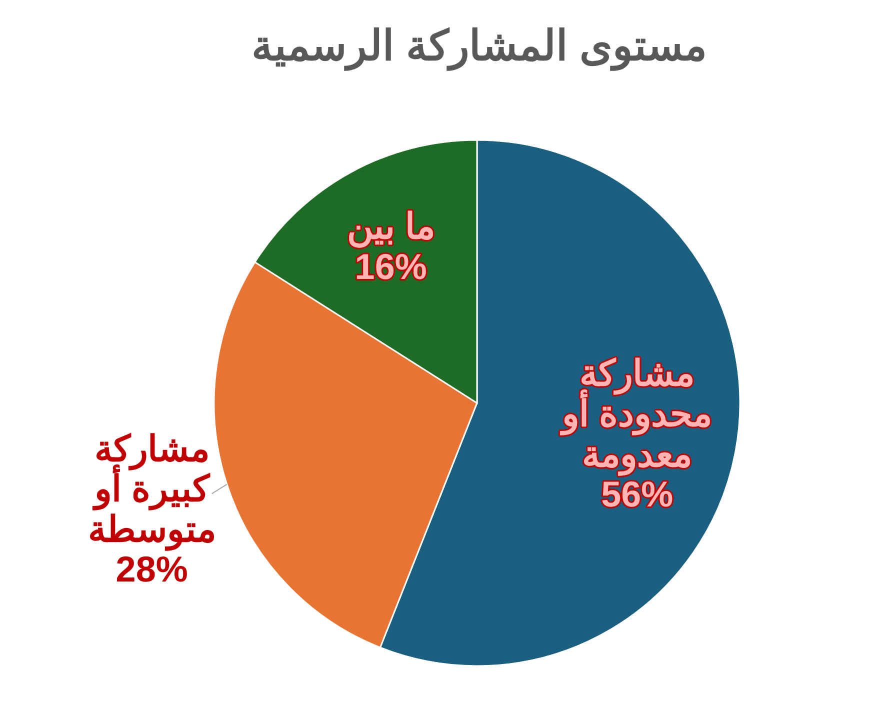 The width and height of the screenshot is (869, 720). What do you see at coordinates (635, 414) in the screenshot?
I see `slice-label: مشاركة محدودة أو معدومة` at bounding box center [635, 414].